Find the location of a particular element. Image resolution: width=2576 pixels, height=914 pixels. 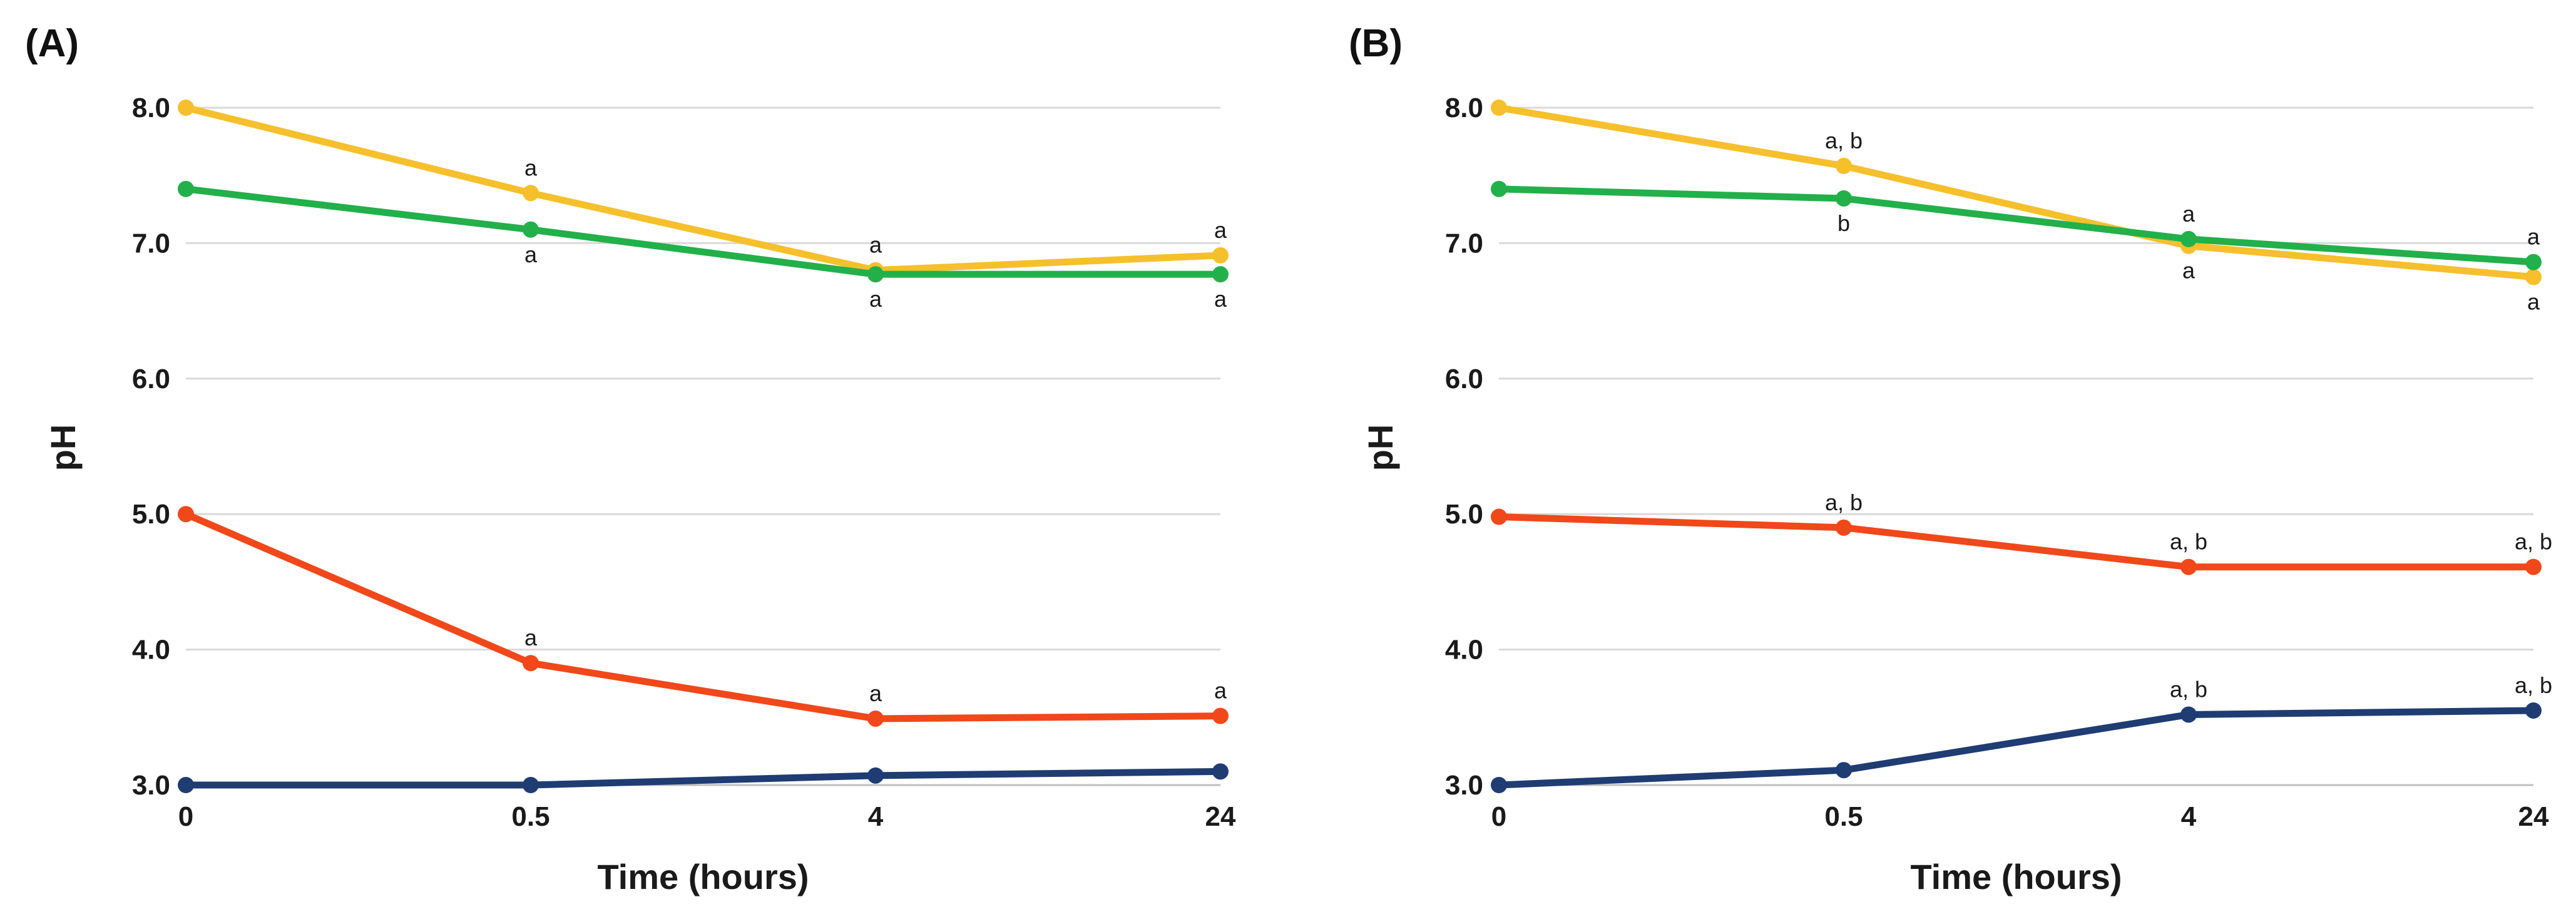

significance-label: b is located at coordinates (1844, 223).